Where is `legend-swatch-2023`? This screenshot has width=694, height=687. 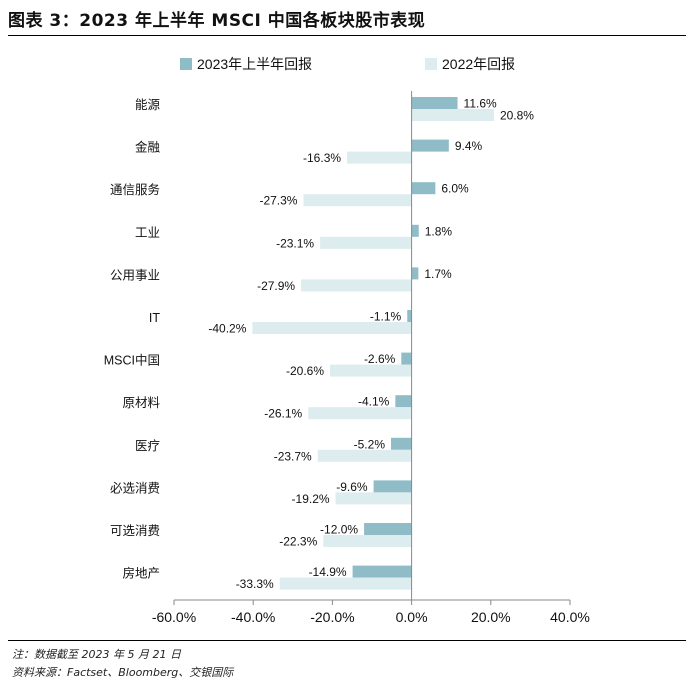
legend-swatch-2023 is located at coordinates (186, 64).